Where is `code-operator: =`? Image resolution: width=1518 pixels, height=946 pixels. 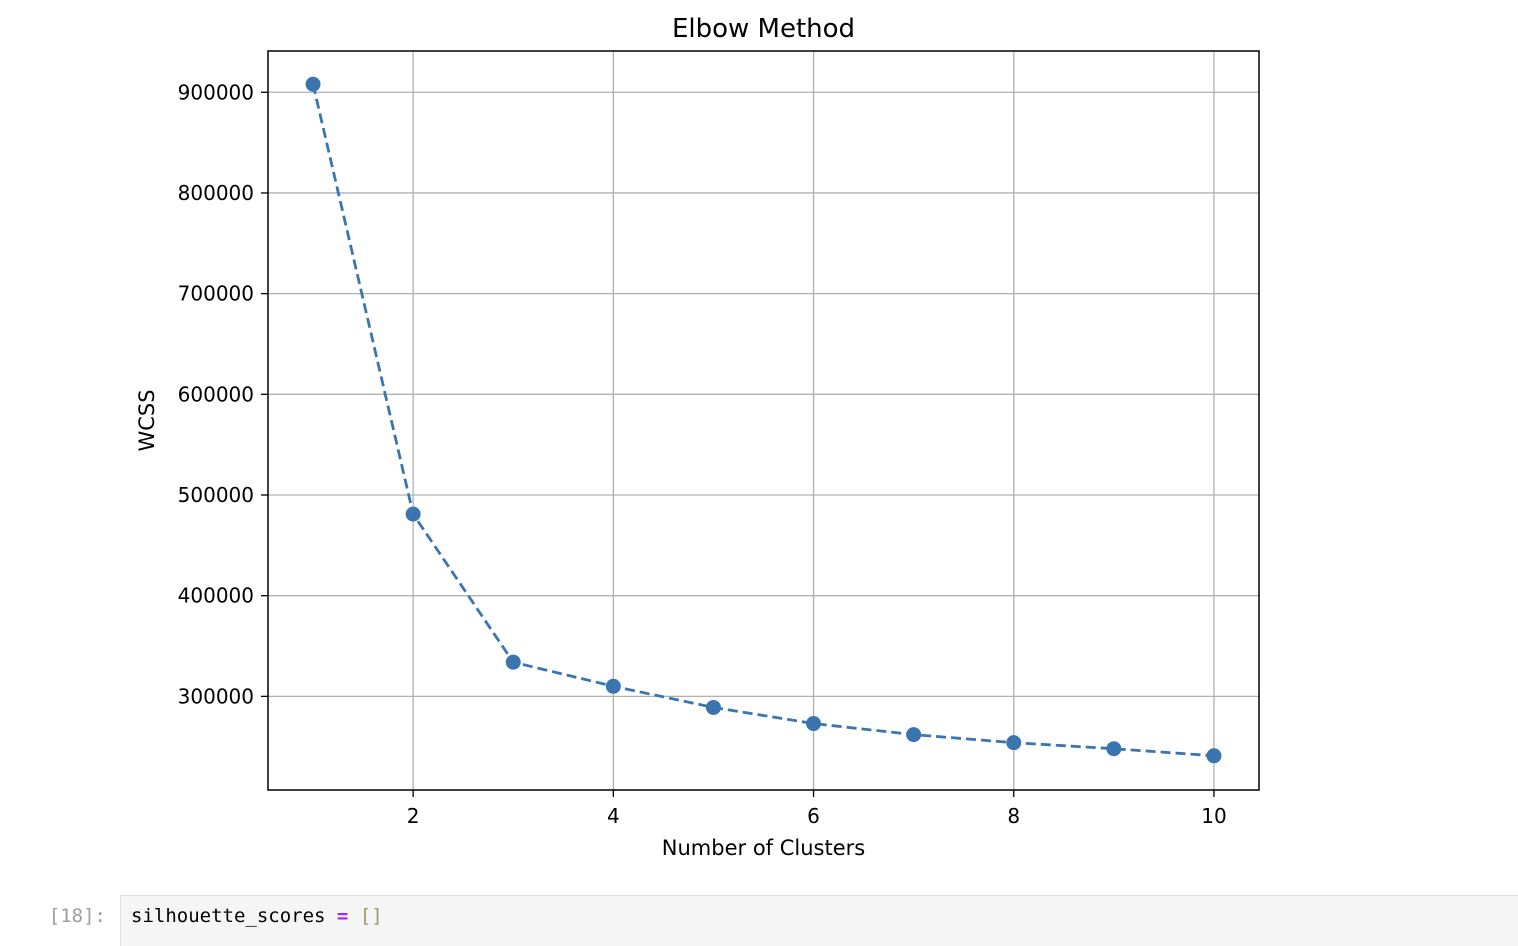 code-operator: = is located at coordinates (342, 916).